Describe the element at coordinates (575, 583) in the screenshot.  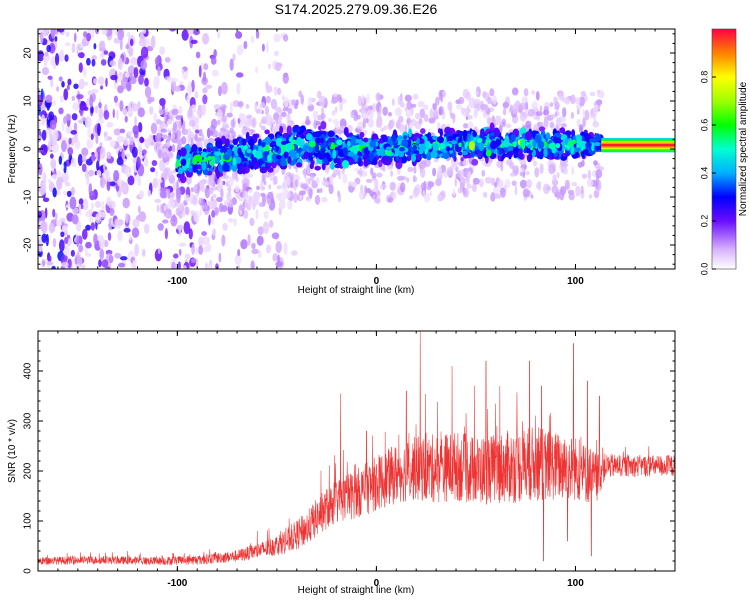
I see `snr-x-tick-label: 100` at that location.